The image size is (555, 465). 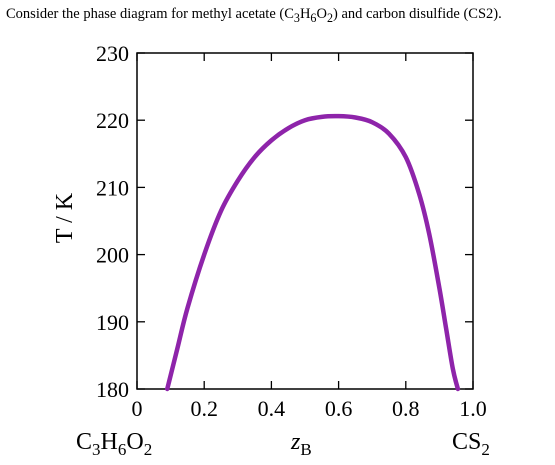 What do you see at coordinates (473, 408) in the screenshot?
I see `x-tick-label: 1.0` at bounding box center [473, 408].